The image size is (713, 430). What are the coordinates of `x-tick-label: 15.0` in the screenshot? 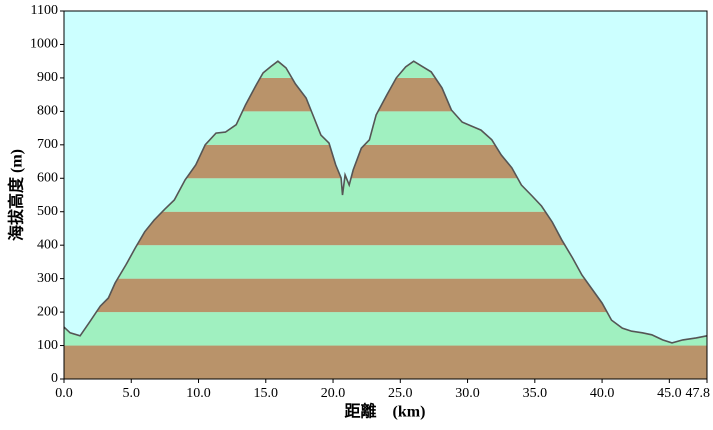 It's located at (266, 393).